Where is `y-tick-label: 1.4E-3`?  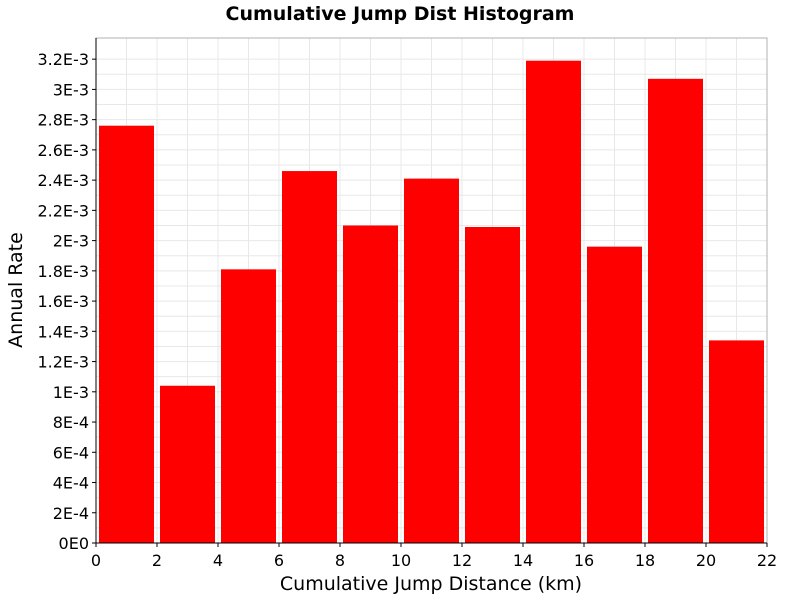 y-tick-label: 1.4E-3 is located at coordinates (63, 331).